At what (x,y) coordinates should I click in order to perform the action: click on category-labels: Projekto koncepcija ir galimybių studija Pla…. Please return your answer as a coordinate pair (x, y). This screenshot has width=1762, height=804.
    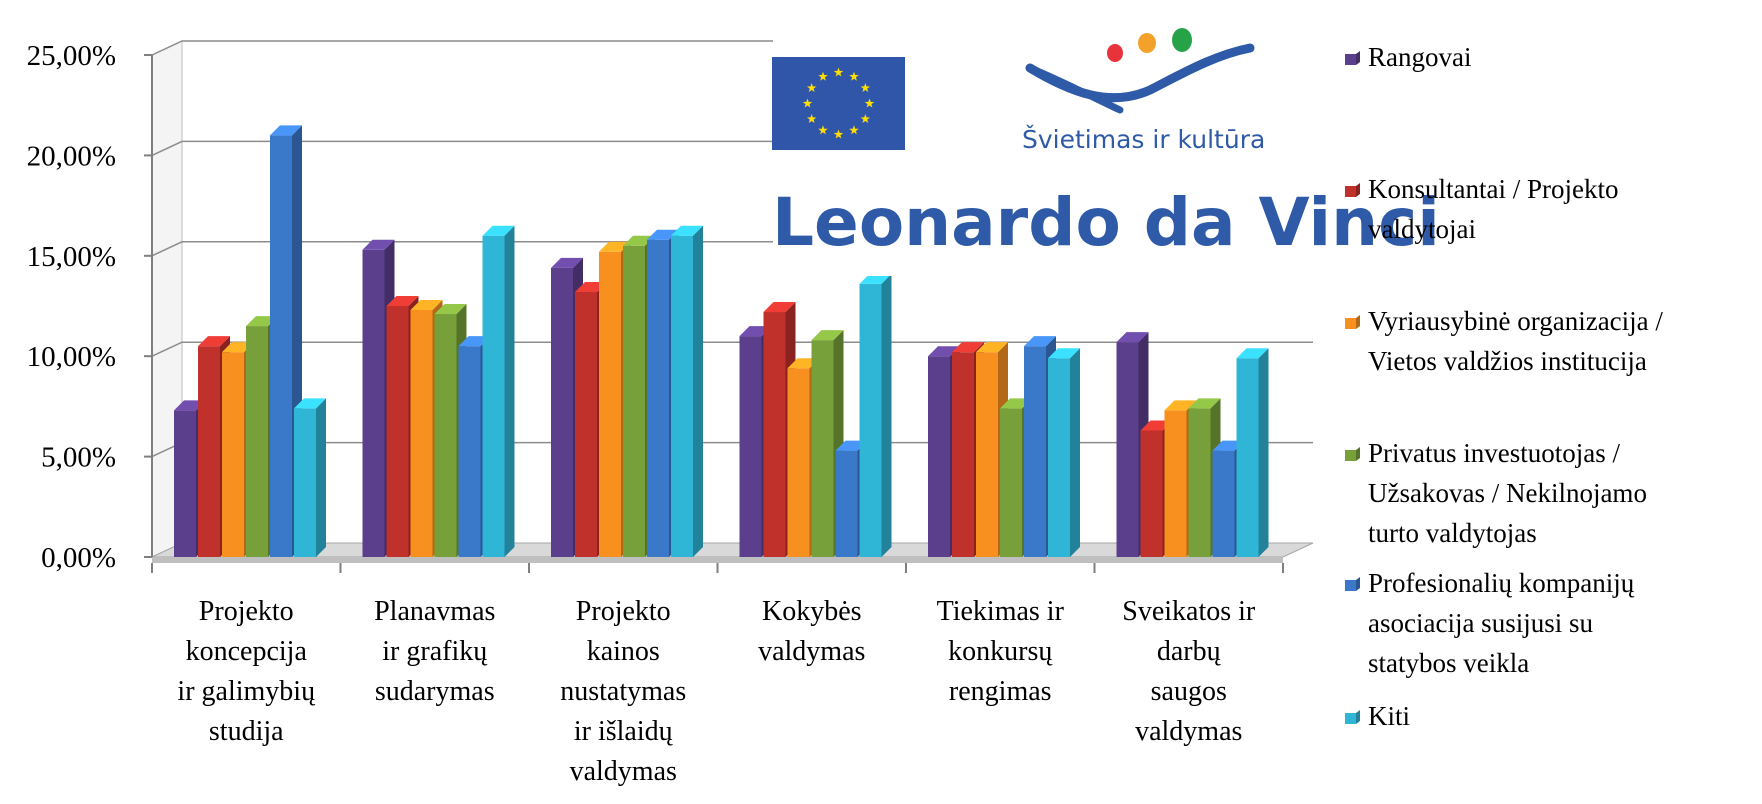
    Looking at the image, I should click on (716, 691).